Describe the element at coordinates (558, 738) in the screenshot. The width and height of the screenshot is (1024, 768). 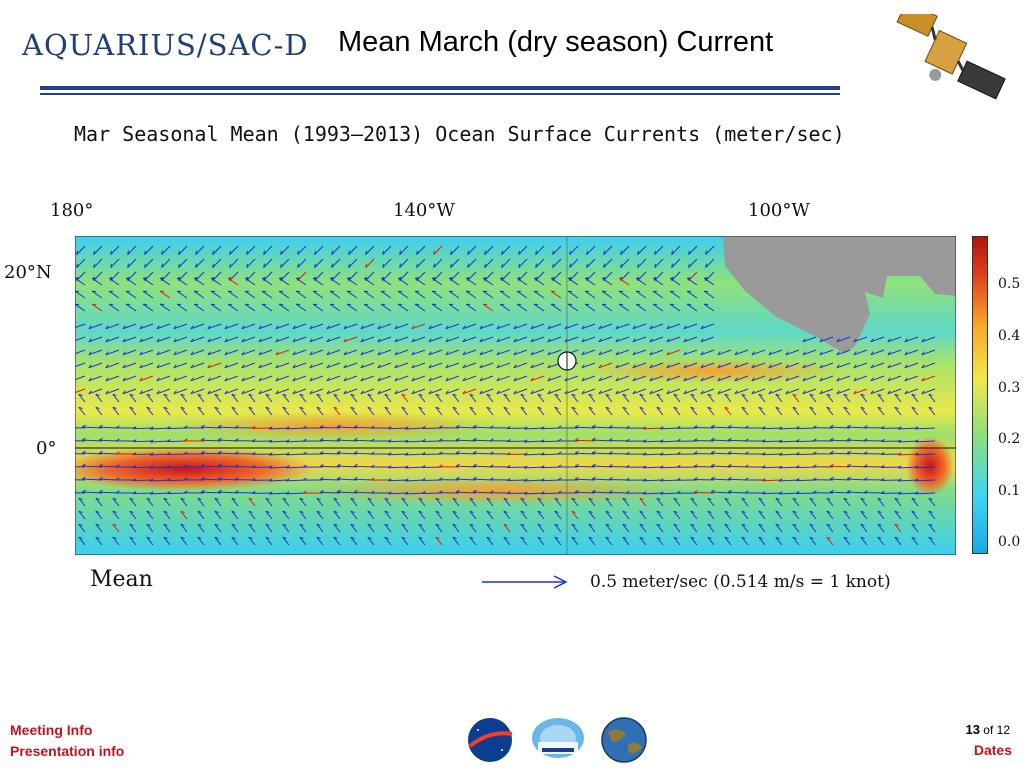
I see `conae-logo` at that location.